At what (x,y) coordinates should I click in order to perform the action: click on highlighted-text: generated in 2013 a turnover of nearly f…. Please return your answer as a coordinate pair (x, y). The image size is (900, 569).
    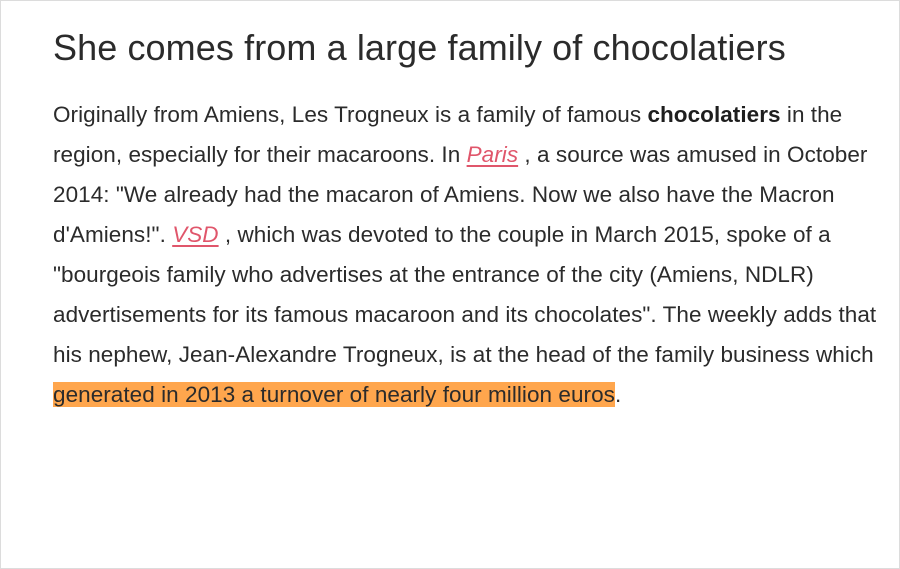
    Looking at the image, I should click on (334, 394).